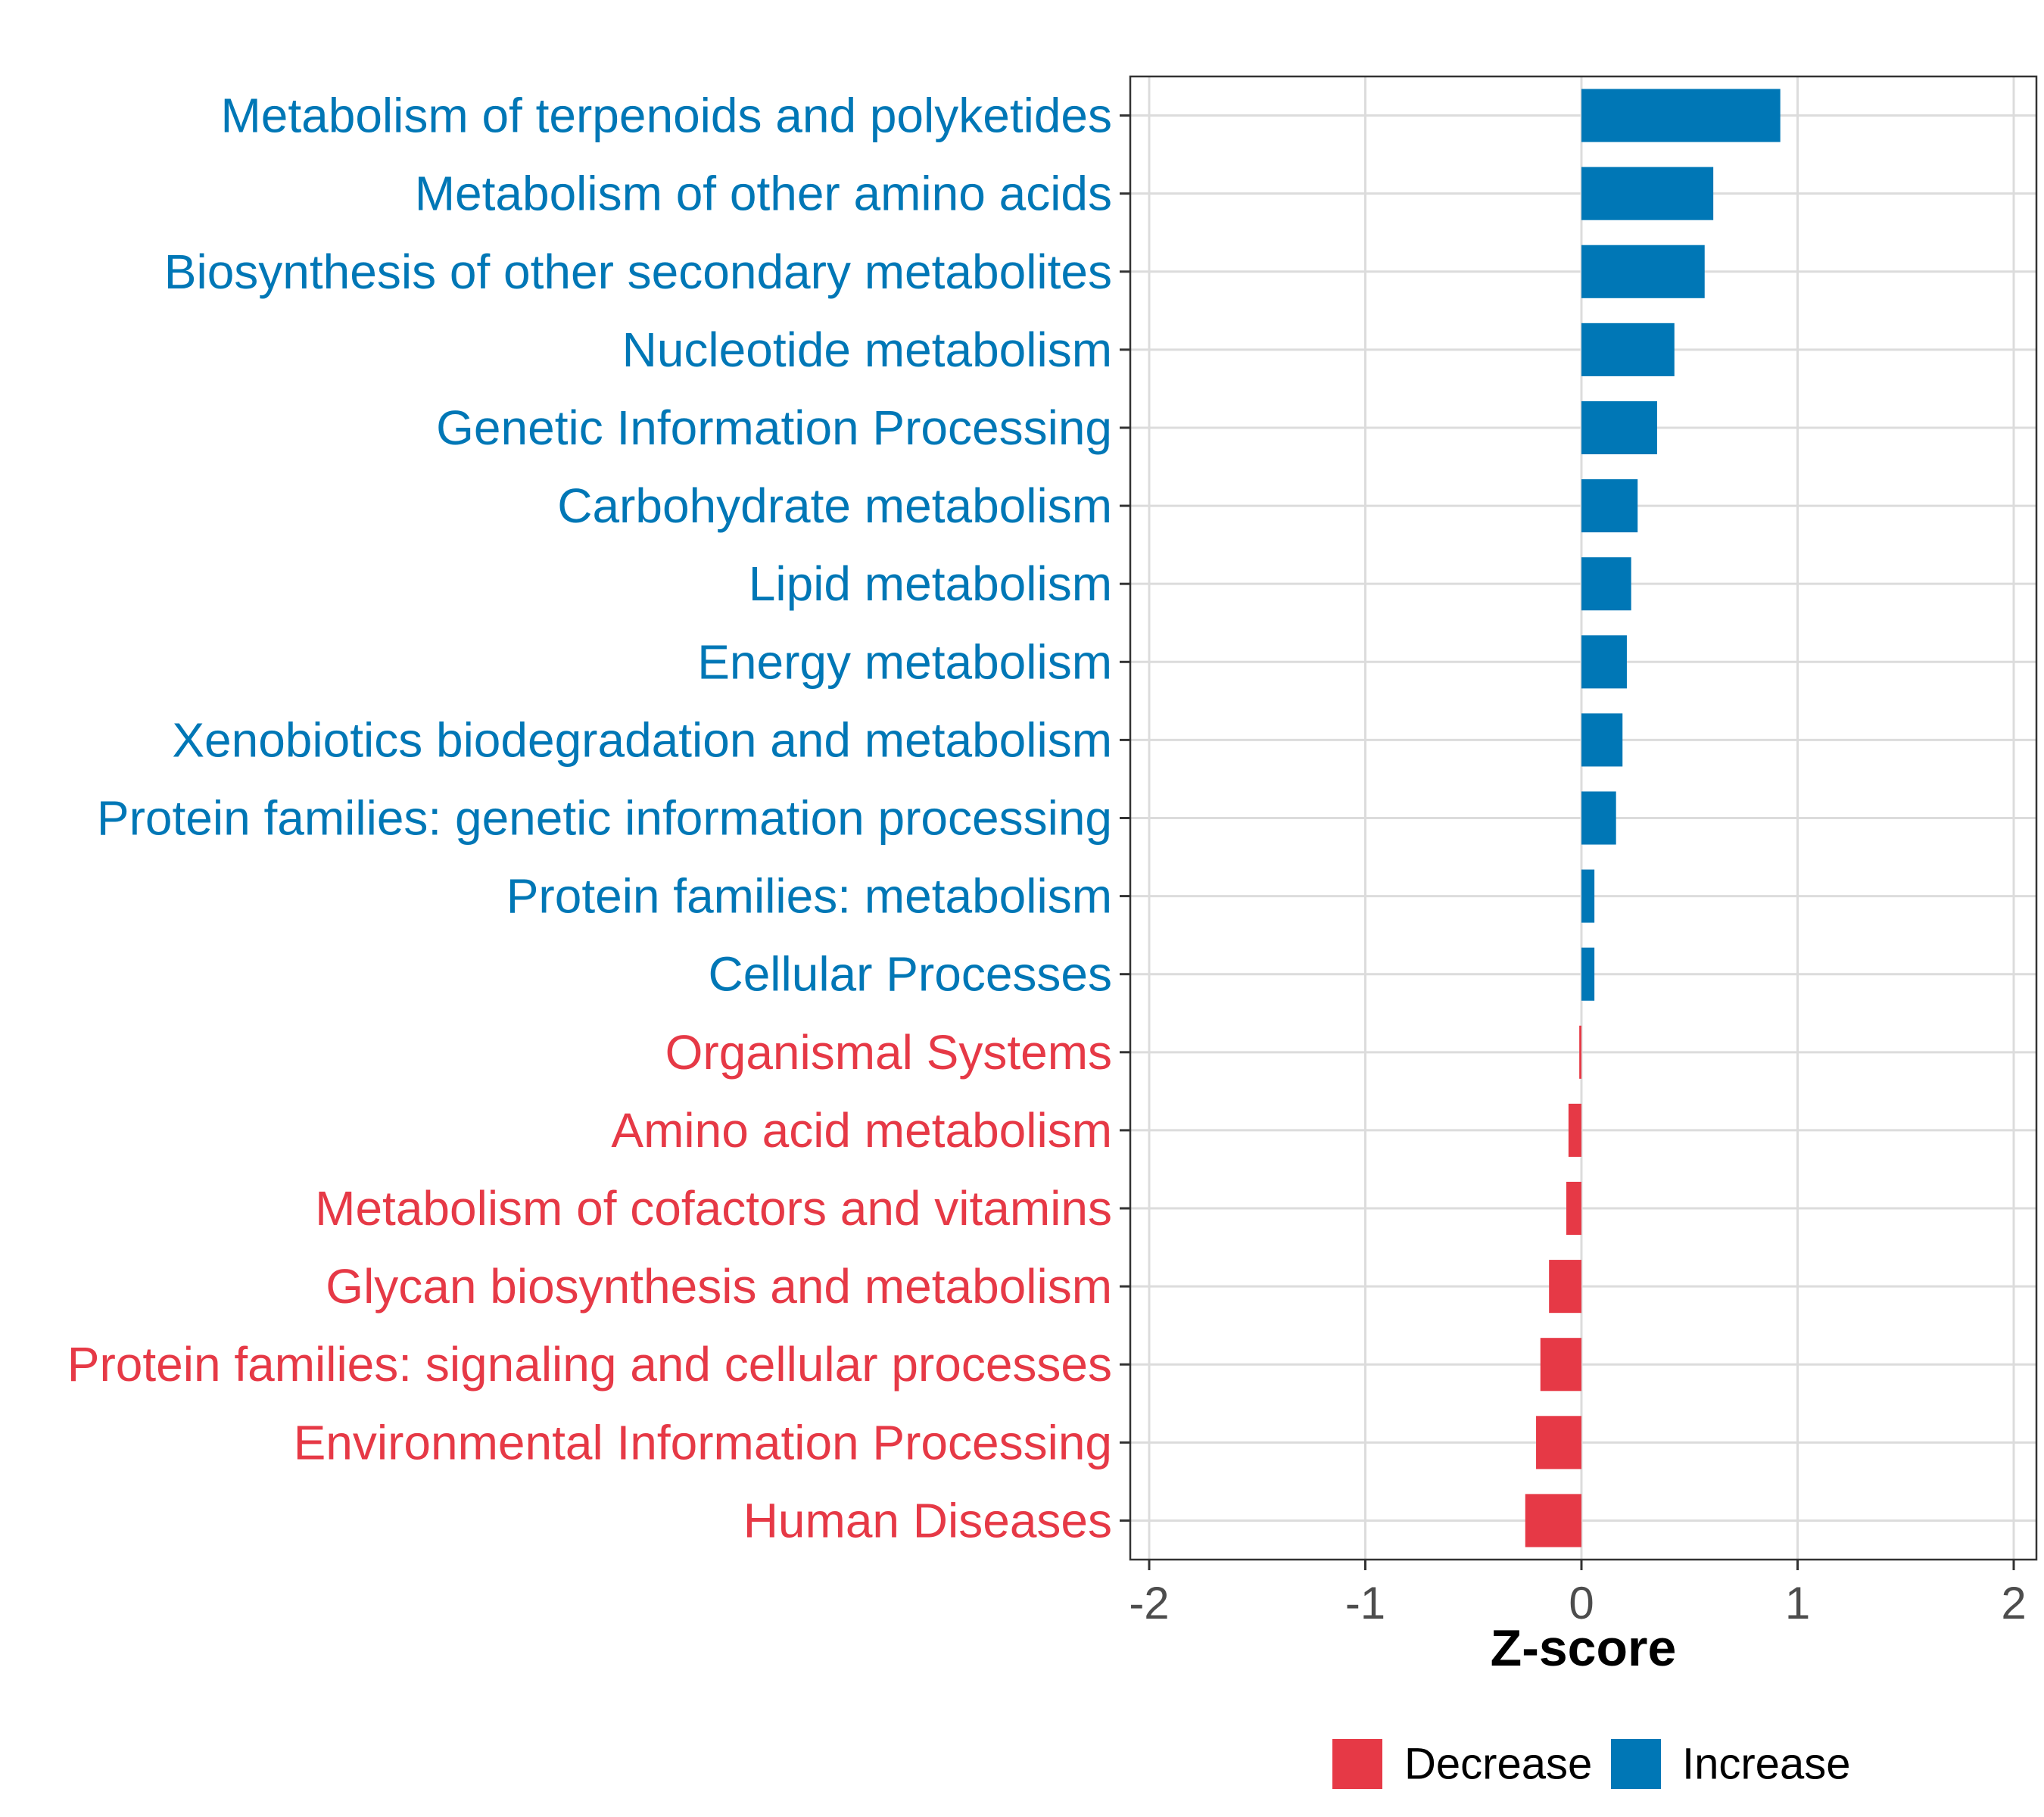  Describe the element at coordinates (774, 427) in the screenshot. I see `y-tick-label: Genetic Information Processing` at that location.